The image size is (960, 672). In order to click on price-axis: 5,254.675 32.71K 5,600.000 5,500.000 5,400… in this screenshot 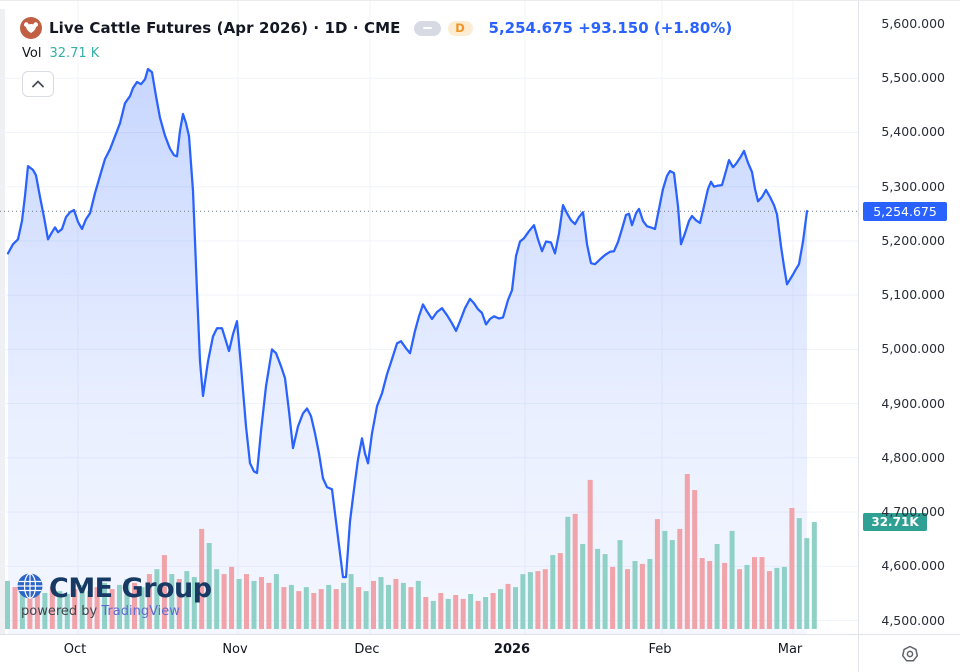, I will do `click(909, 317)`.